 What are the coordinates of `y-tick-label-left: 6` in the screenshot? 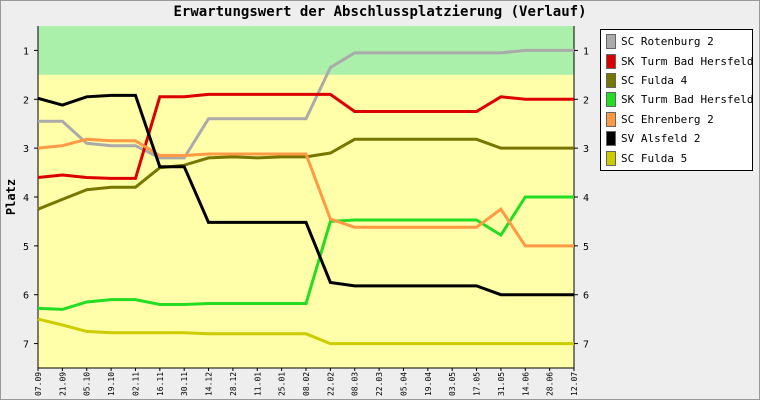 It's located at (26, 296).